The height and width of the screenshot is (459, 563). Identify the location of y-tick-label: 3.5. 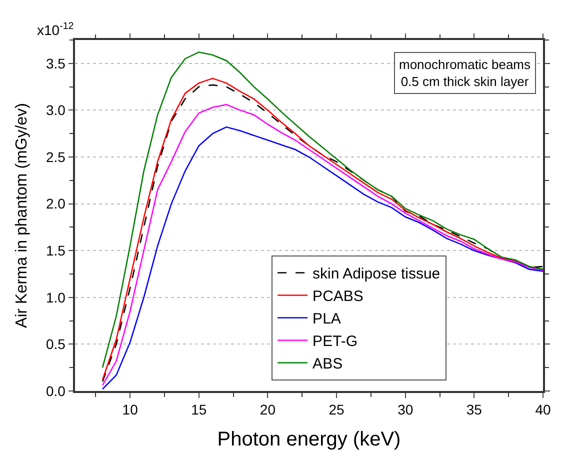
(56, 63).